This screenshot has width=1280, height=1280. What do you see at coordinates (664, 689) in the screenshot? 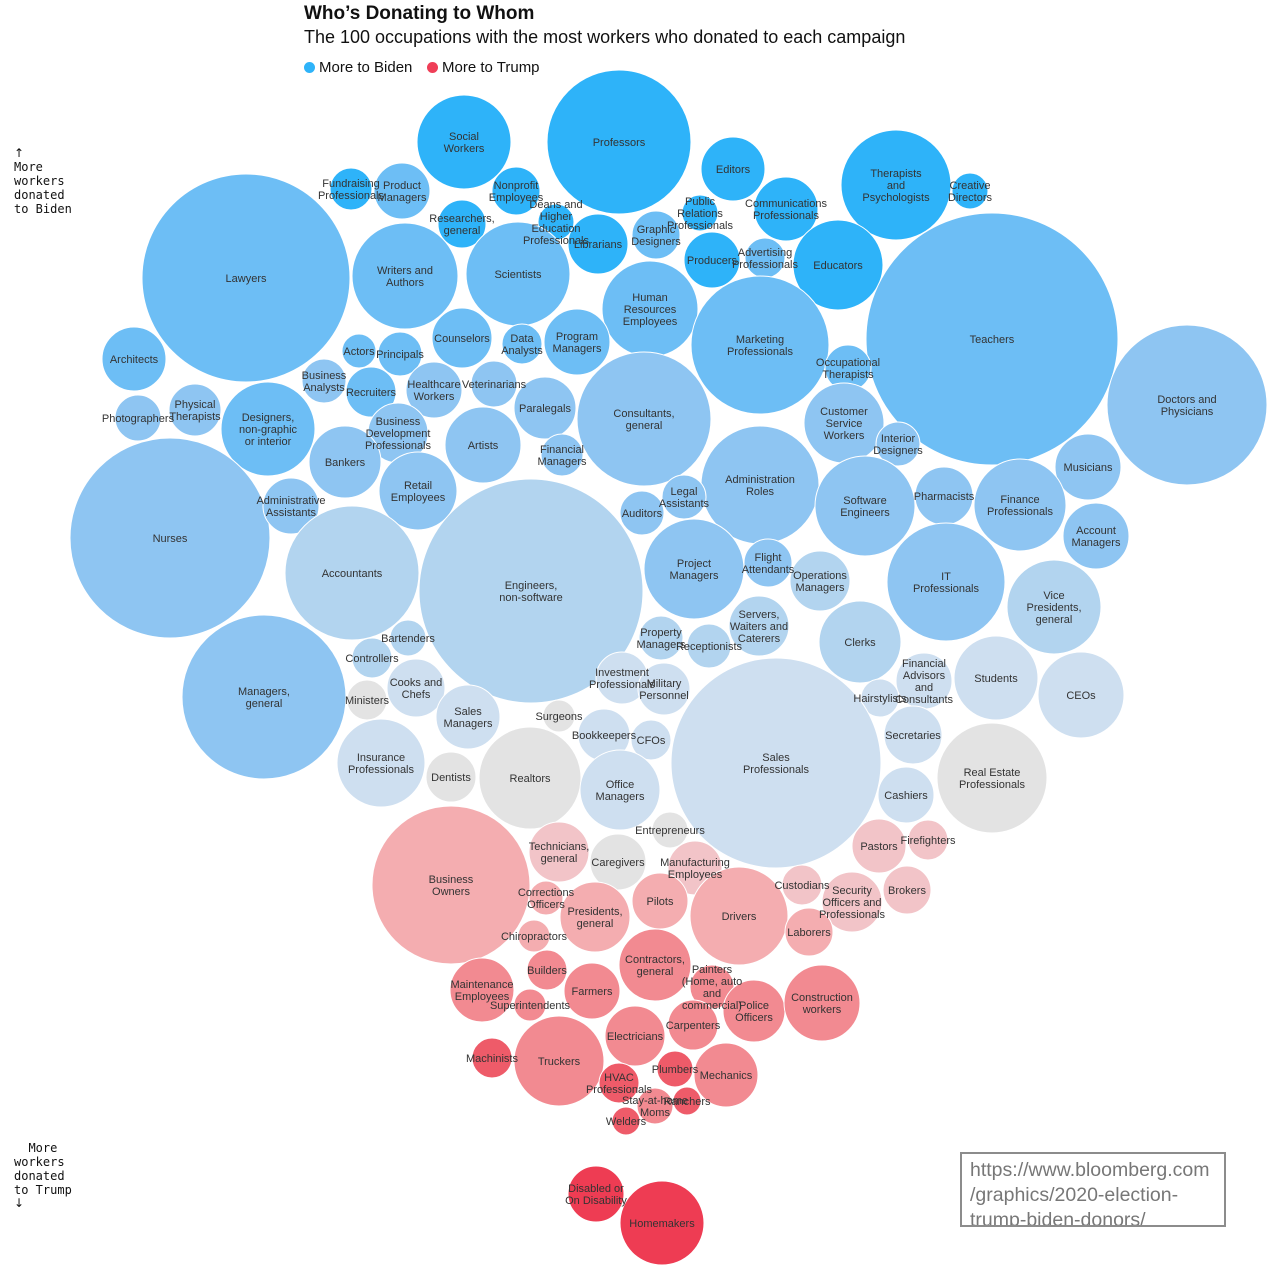
I see `bubble-military-personnel` at bounding box center [664, 689].